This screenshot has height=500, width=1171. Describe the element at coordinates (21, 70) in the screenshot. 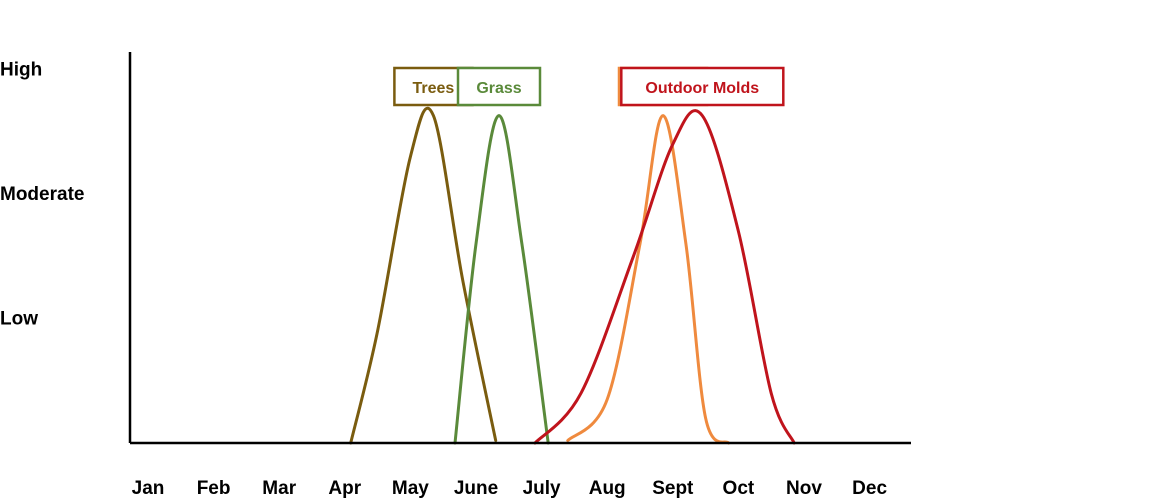

I see `y-tick-label: High` at that location.